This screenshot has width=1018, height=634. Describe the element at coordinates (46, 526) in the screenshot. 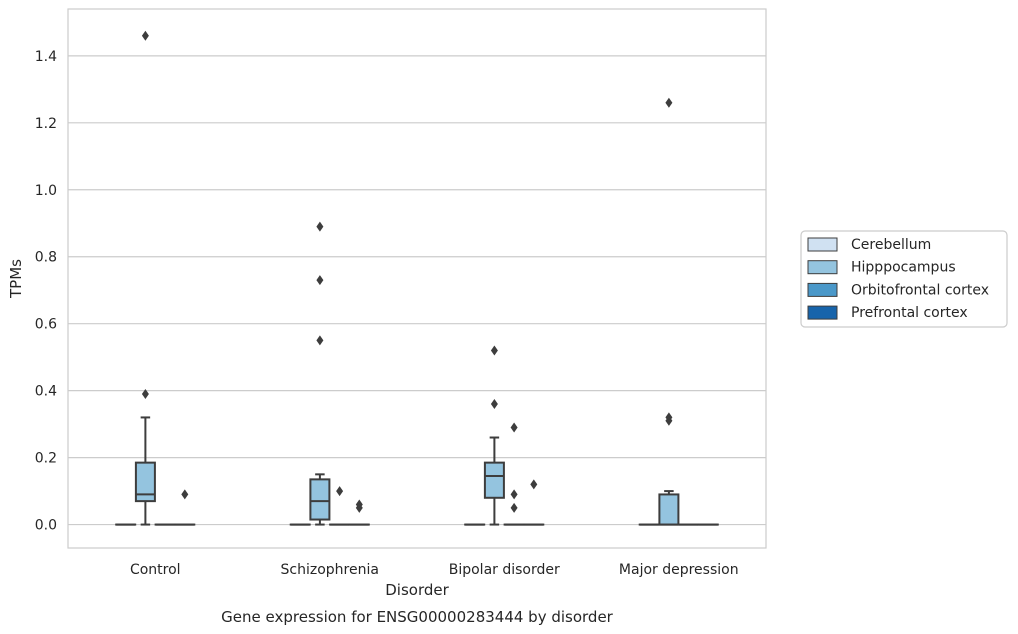

I see `y-tick-label: 0.0` at that location.